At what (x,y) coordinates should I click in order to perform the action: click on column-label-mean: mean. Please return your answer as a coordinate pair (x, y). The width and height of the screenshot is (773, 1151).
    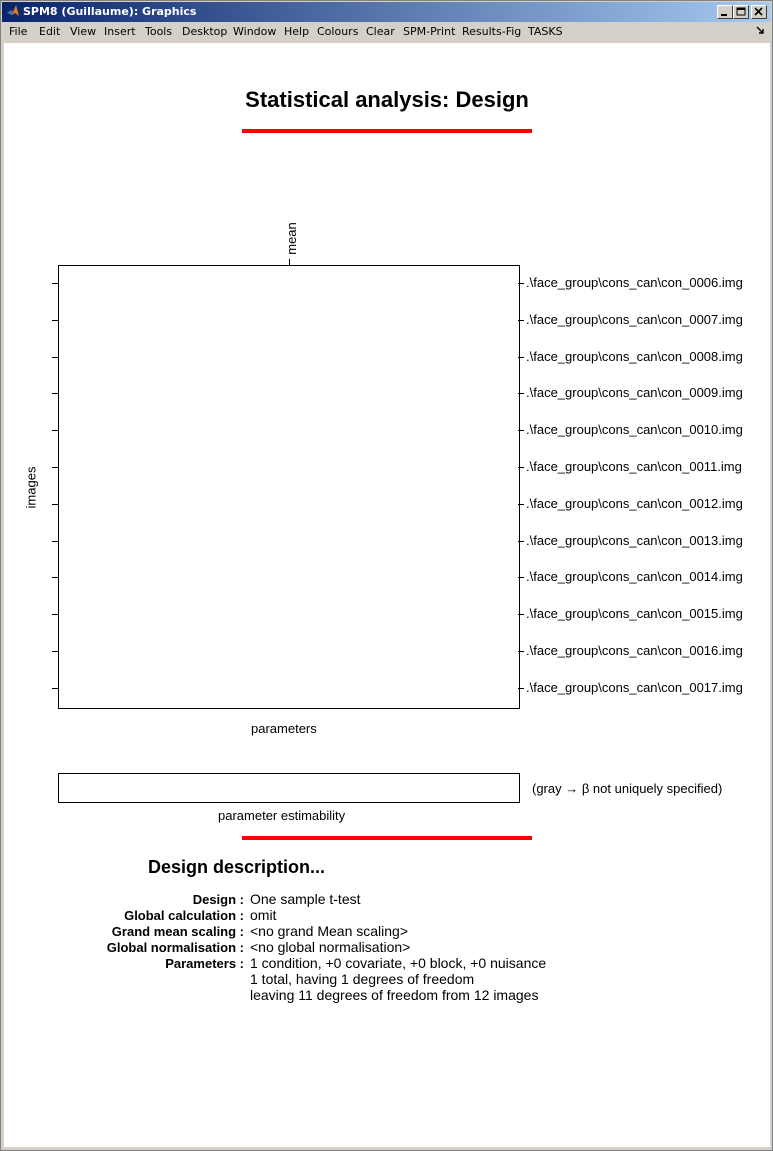
    Looking at the image, I should click on (291, 238).